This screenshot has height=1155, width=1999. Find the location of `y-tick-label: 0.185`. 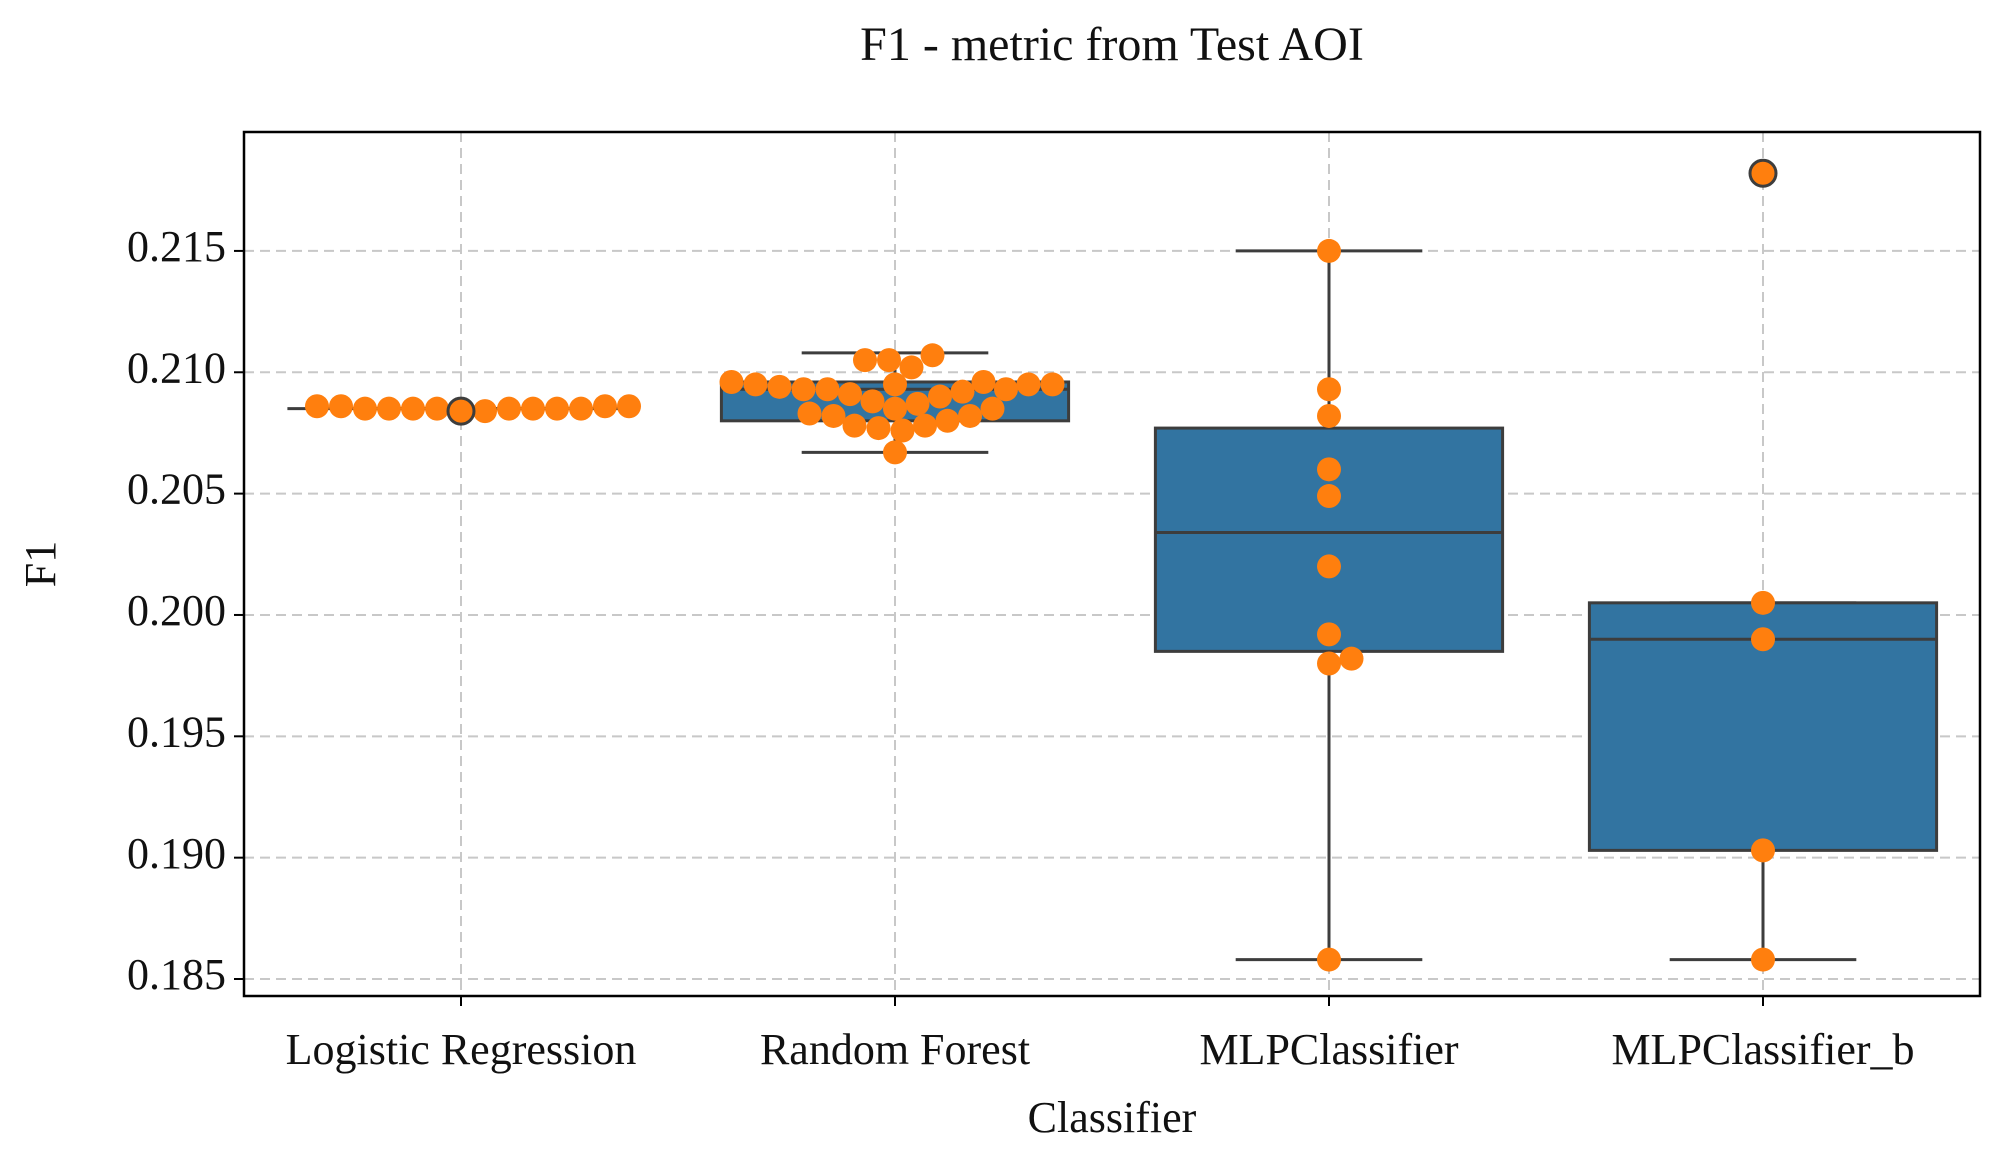

y-tick-label: 0.185 is located at coordinates (176, 974).